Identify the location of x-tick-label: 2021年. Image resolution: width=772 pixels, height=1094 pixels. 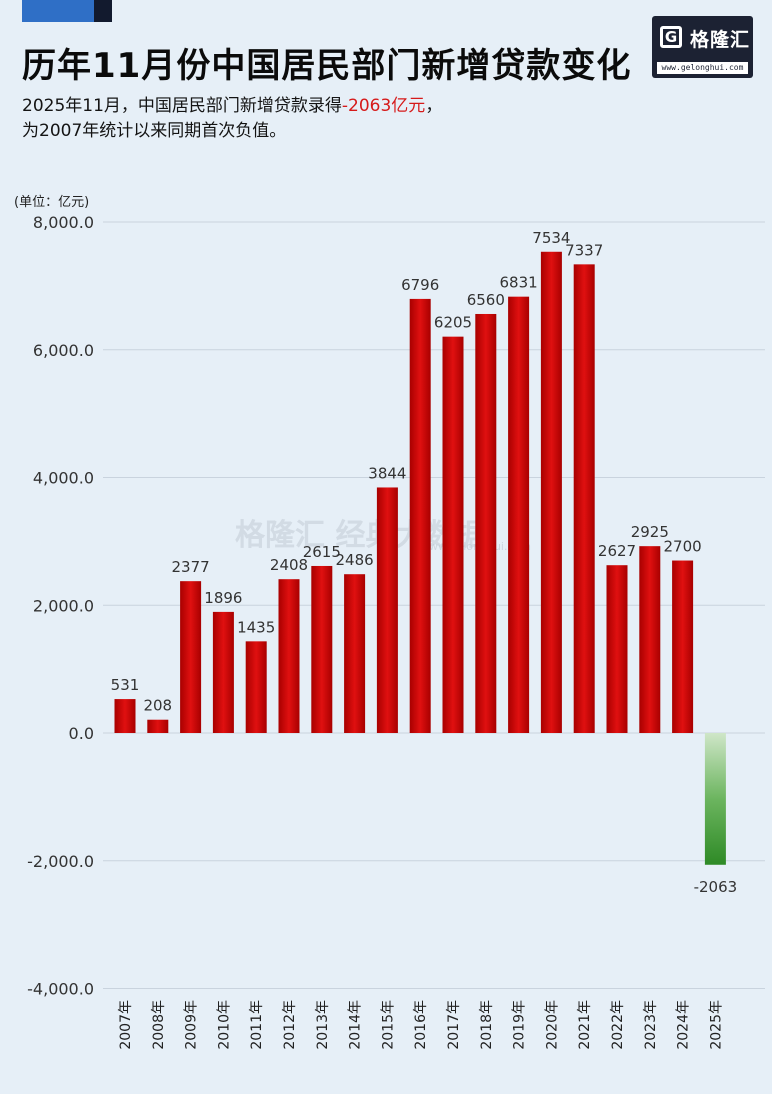
(585, 1025).